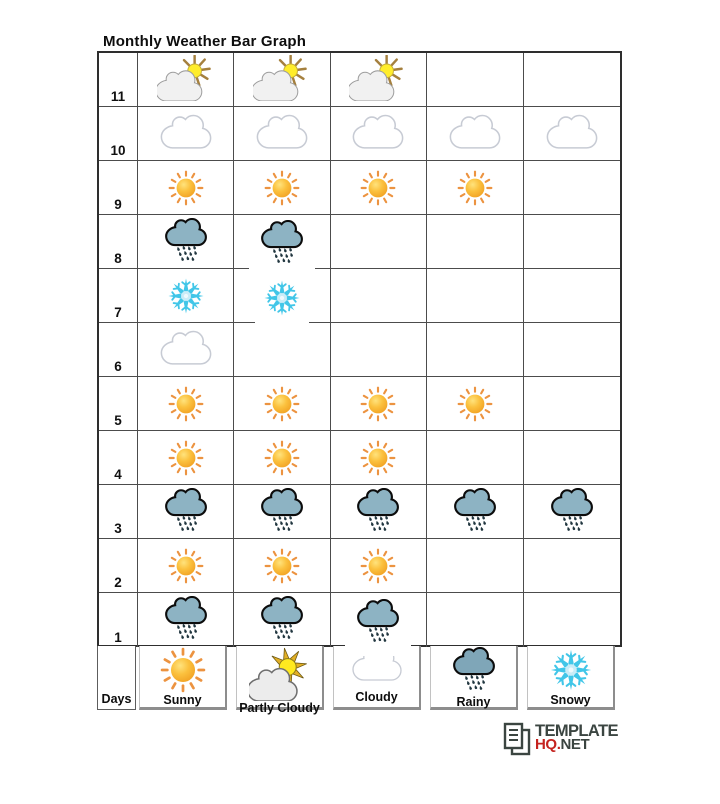 The height and width of the screenshot is (804, 720). Describe the element at coordinates (118, 404) in the screenshot. I see `day-number: 5` at that location.